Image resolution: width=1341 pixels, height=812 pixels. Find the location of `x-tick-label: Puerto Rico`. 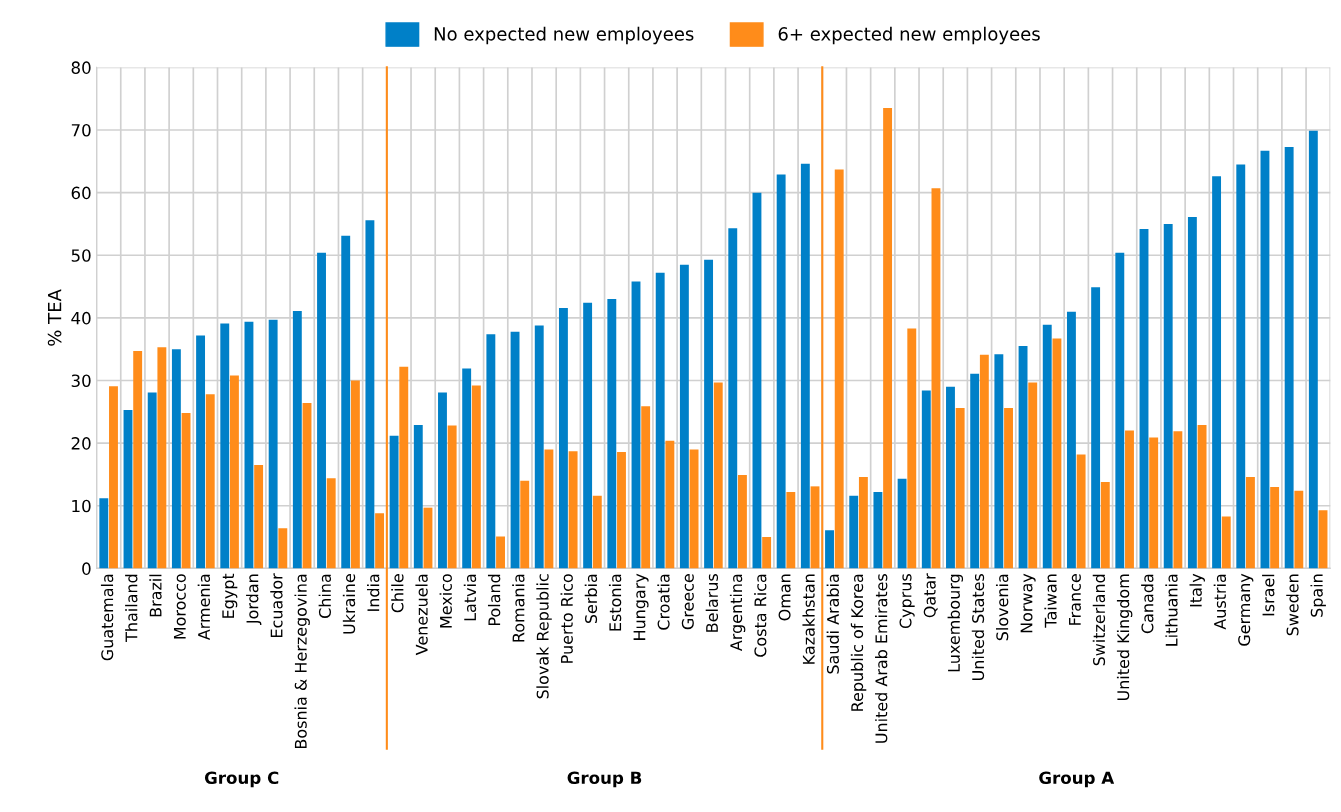

x-tick-label: Puerto Rico is located at coordinates (566, 618).